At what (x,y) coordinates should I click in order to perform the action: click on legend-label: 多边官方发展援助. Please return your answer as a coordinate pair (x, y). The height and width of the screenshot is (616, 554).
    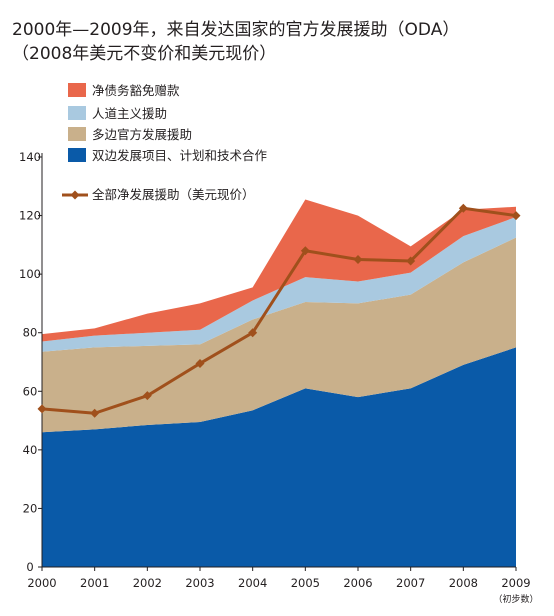
    Looking at the image, I should click on (142, 134).